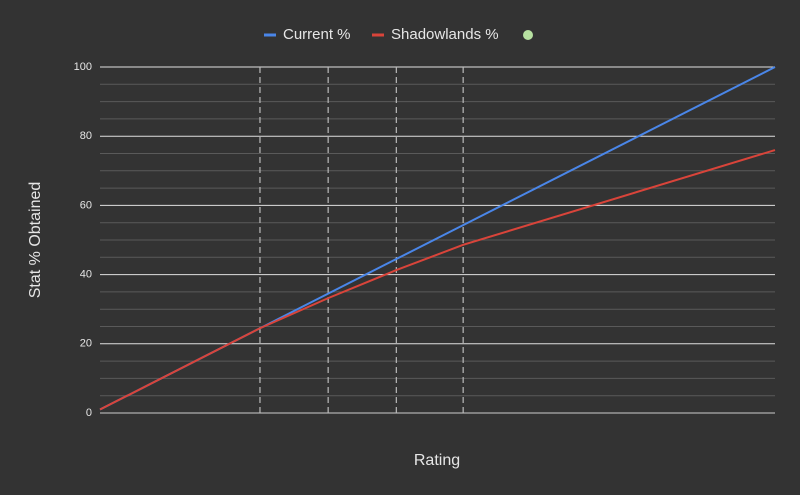 This screenshot has width=800, height=495. What do you see at coordinates (86, 205) in the screenshot?
I see `y-tick-label: 60` at bounding box center [86, 205].